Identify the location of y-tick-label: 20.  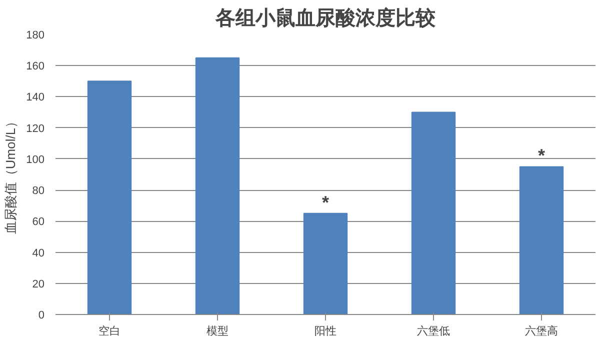
(38, 284).